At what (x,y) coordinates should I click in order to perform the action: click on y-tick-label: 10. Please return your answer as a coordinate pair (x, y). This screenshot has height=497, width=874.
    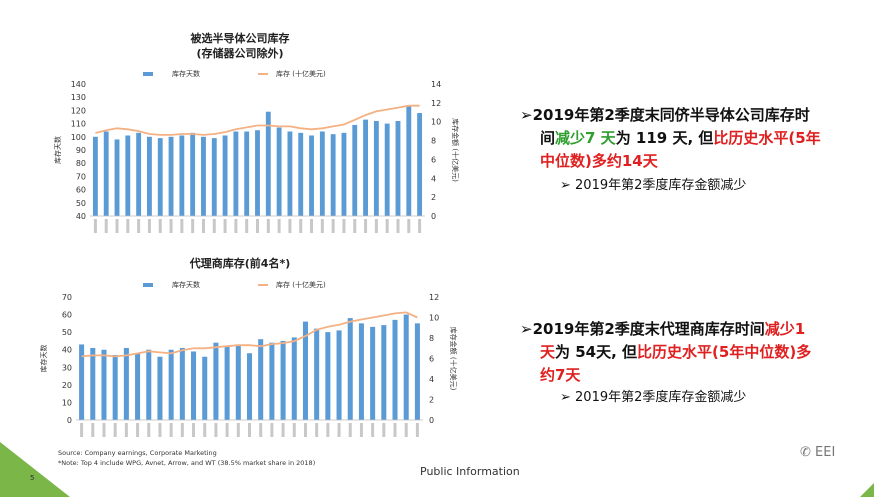
    Looking at the image, I should click on (67, 402).